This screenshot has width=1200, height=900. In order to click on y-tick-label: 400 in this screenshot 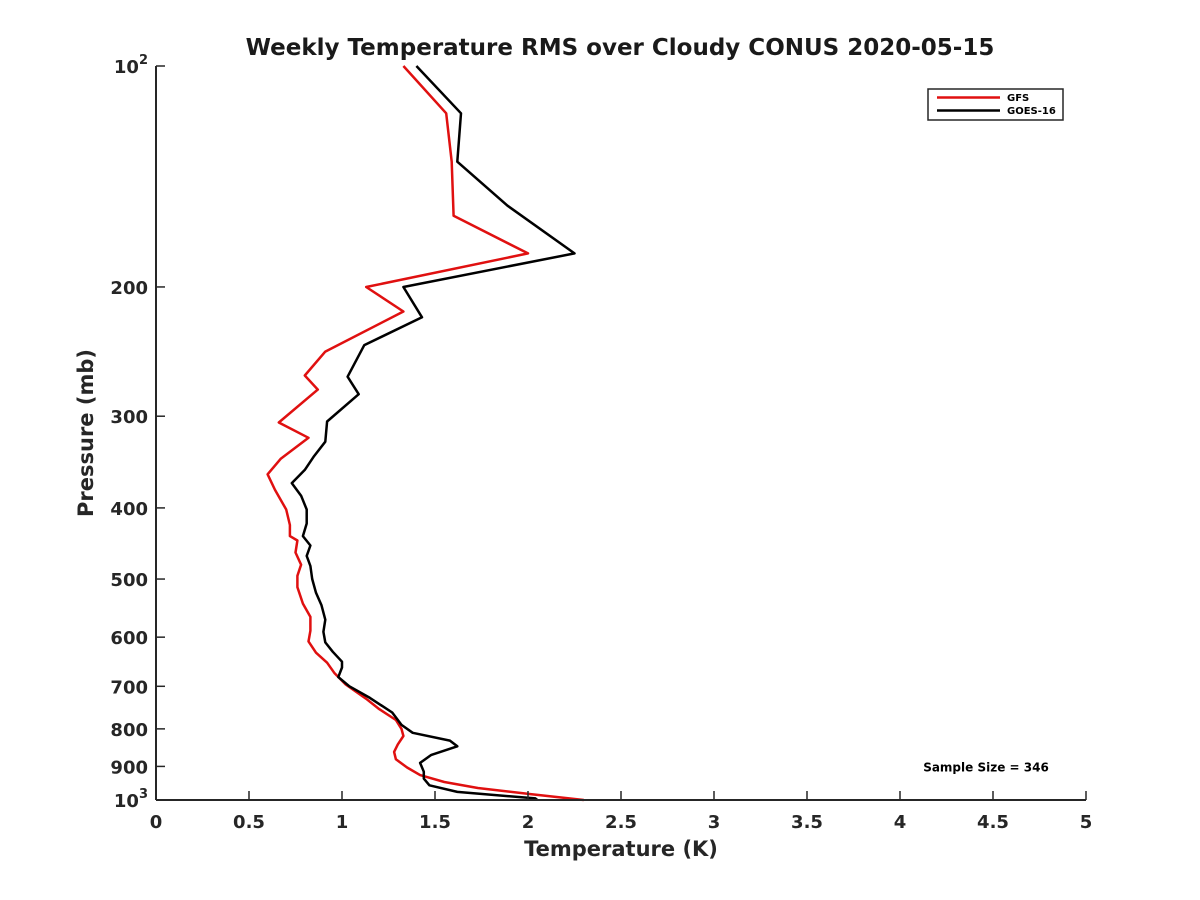, I will do `click(129, 509)`.